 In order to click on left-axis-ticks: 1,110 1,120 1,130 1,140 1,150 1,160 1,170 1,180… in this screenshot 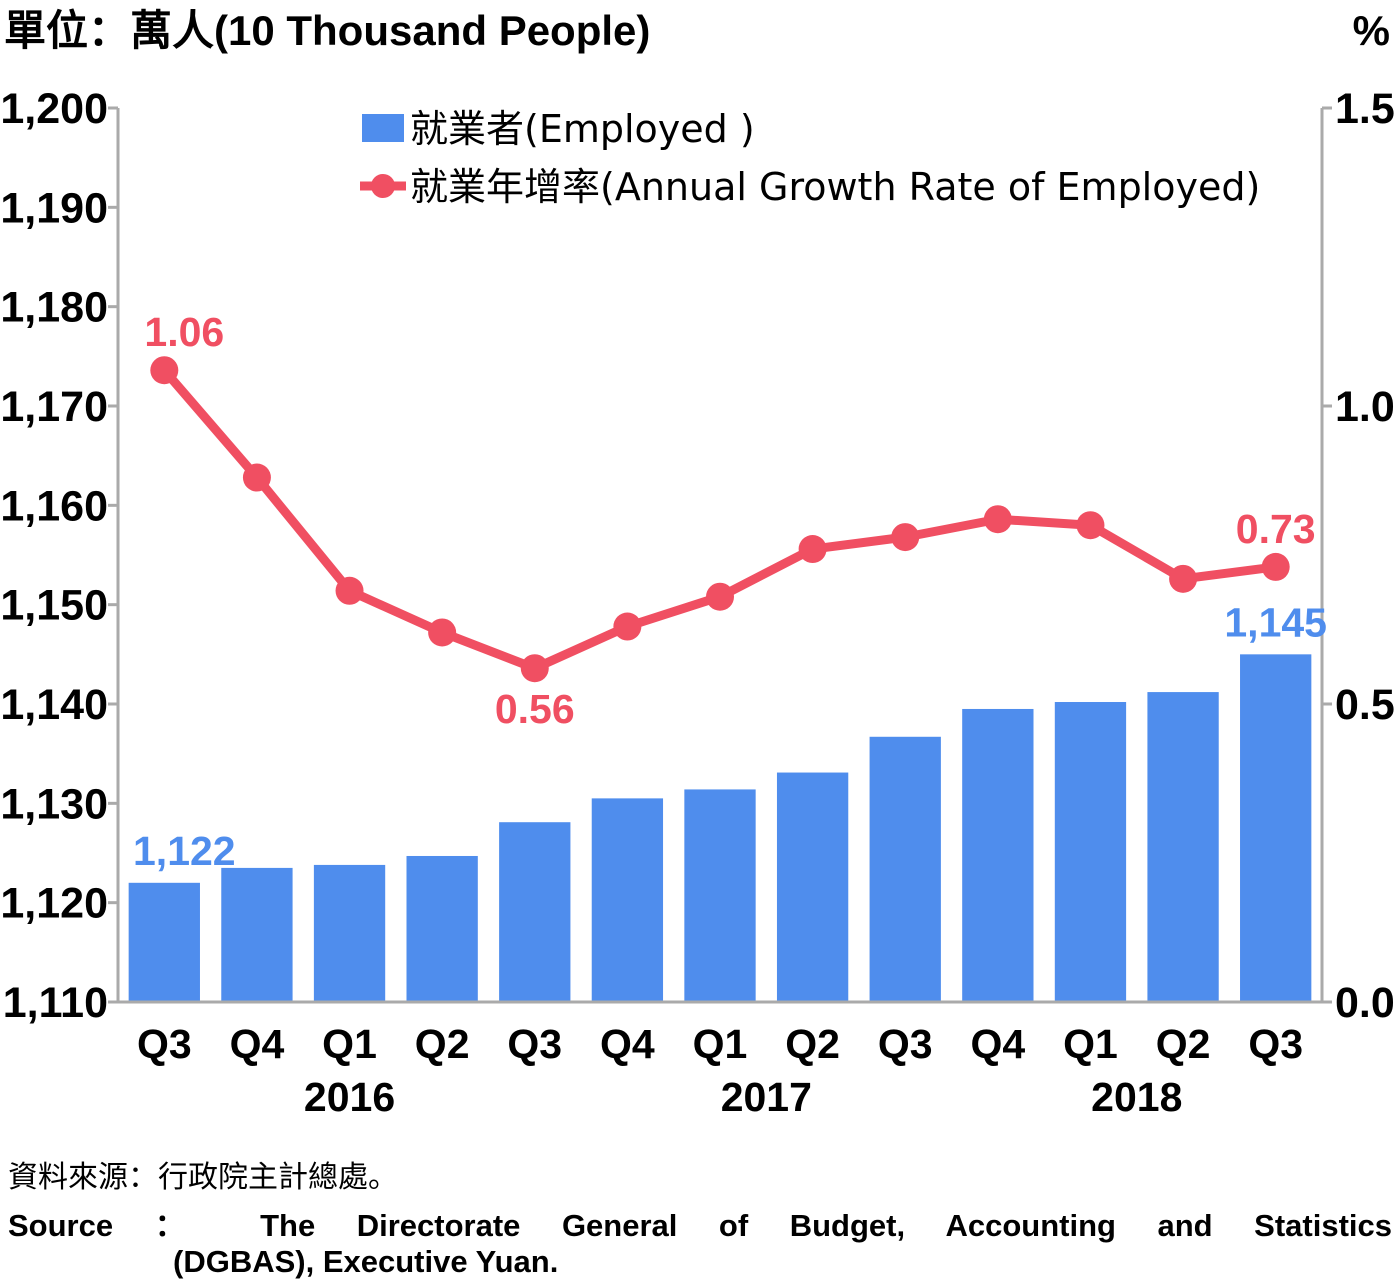, I will do `click(59, 556)`.